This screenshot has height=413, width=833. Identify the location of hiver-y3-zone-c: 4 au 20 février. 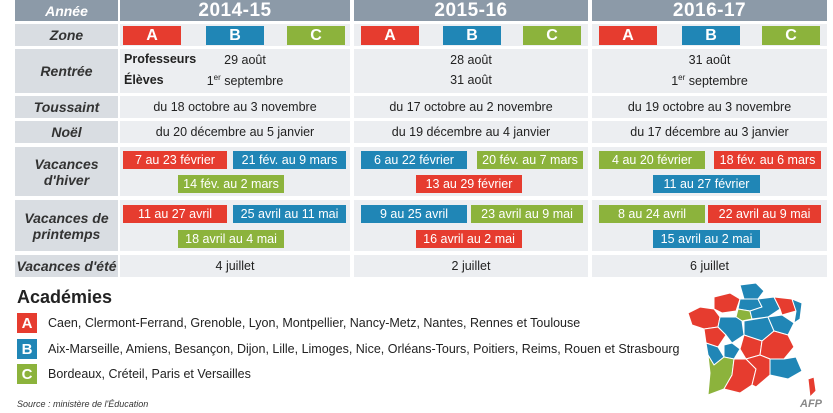
(652, 160).